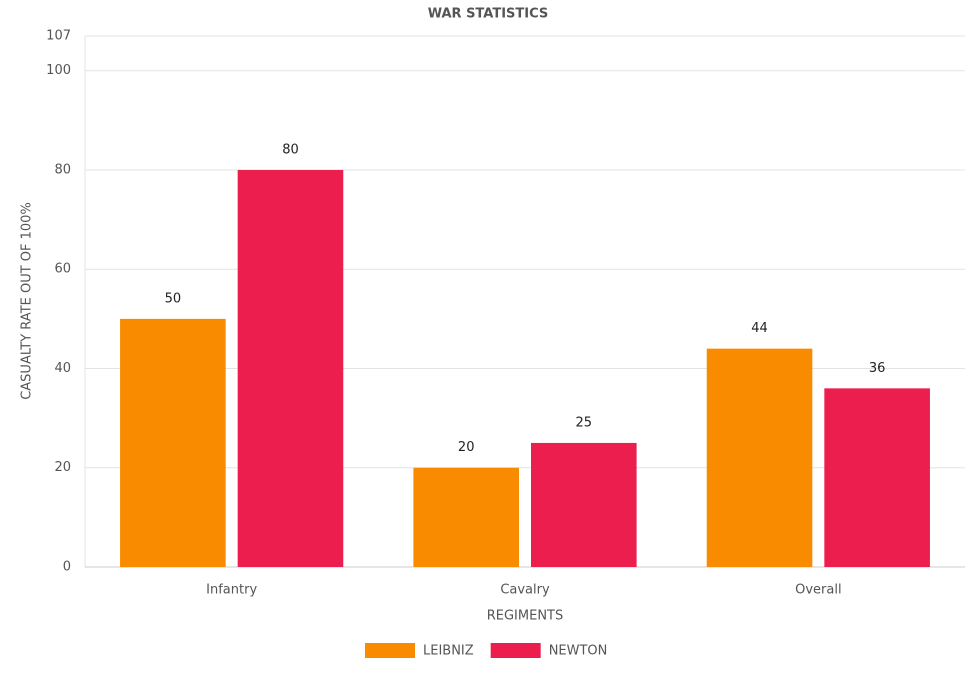 This screenshot has height=684, width=977. What do you see at coordinates (584, 422) in the screenshot?
I see `value-label: 25` at bounding box center [584, 422].